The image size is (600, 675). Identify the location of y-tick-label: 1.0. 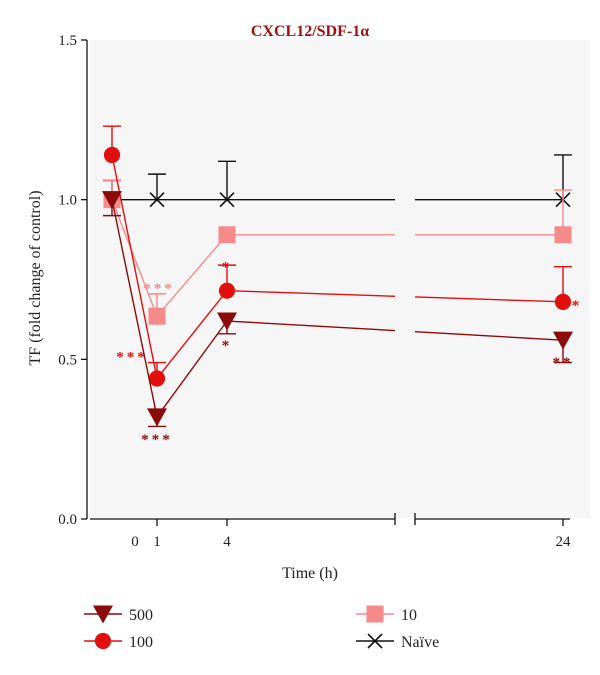
(67, 201).